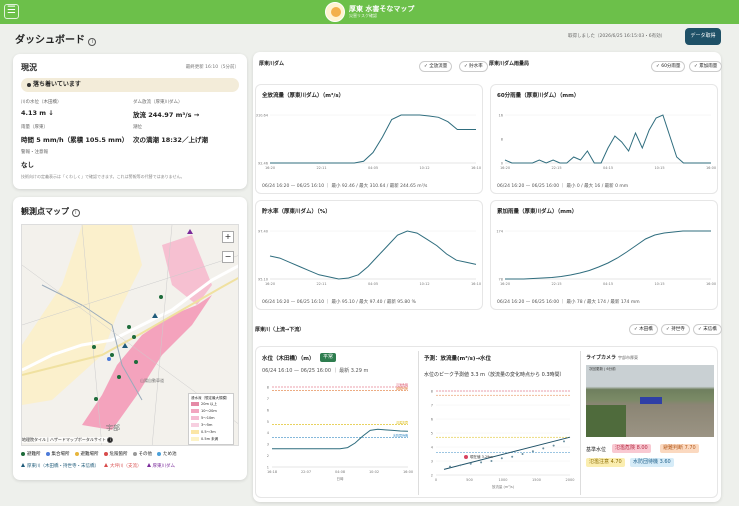 This screenshot has width=739, height=506. I want to click on x-tick-label: 16:10, so click(476, 284).